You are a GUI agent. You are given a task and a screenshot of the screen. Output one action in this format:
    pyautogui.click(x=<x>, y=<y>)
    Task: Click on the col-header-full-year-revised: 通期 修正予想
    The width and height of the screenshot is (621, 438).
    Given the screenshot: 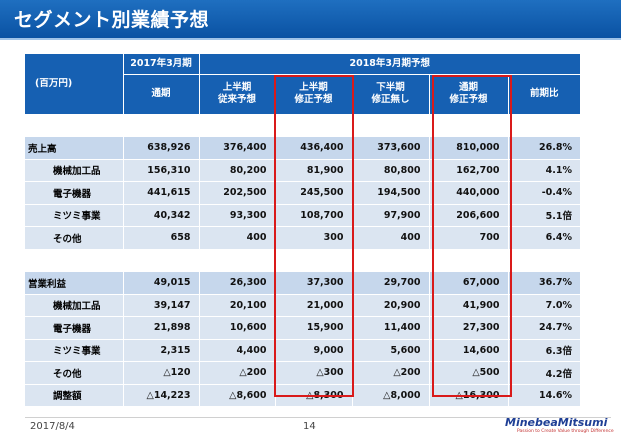 What is the action you would take?
    pyautogui.click(x=468, y=94)
    